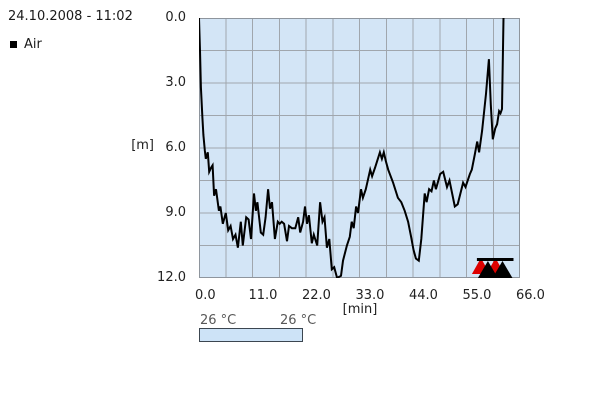 This screenshot has width=600, height=400. Describe the element at coordinates (263, 295) in the screenshot. I see `x-tick-label: 11.0` at that location.